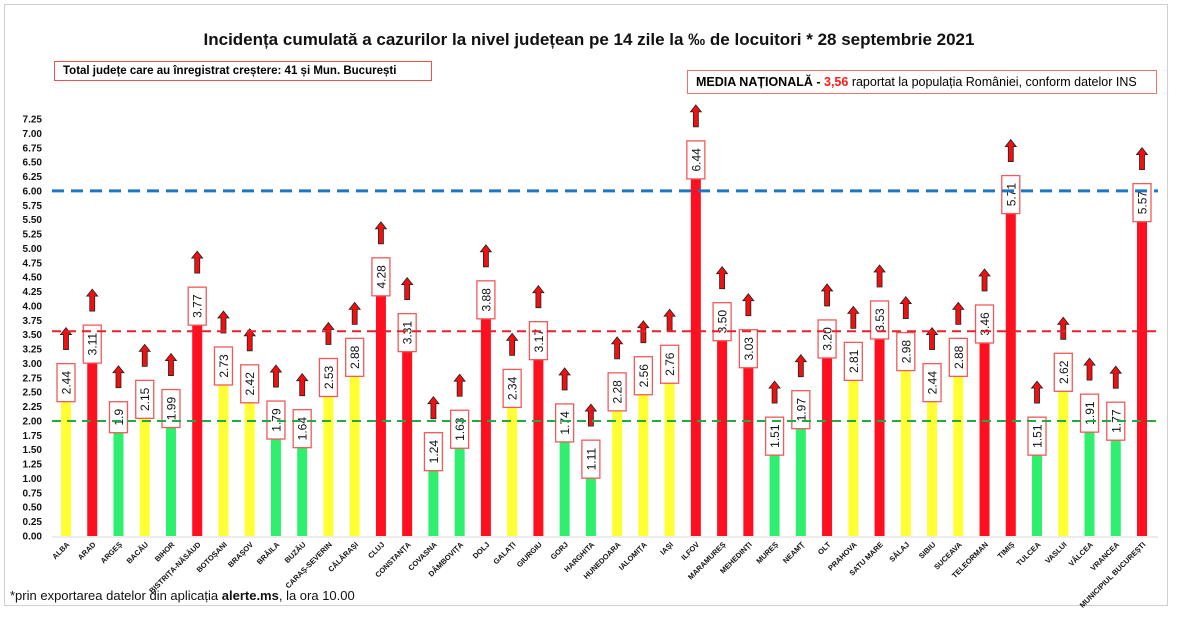  What do you see at coordinates (481, 550) in the screenshot?
I see `x-tick-label: DOLJ` at bounding box center [481, 550].